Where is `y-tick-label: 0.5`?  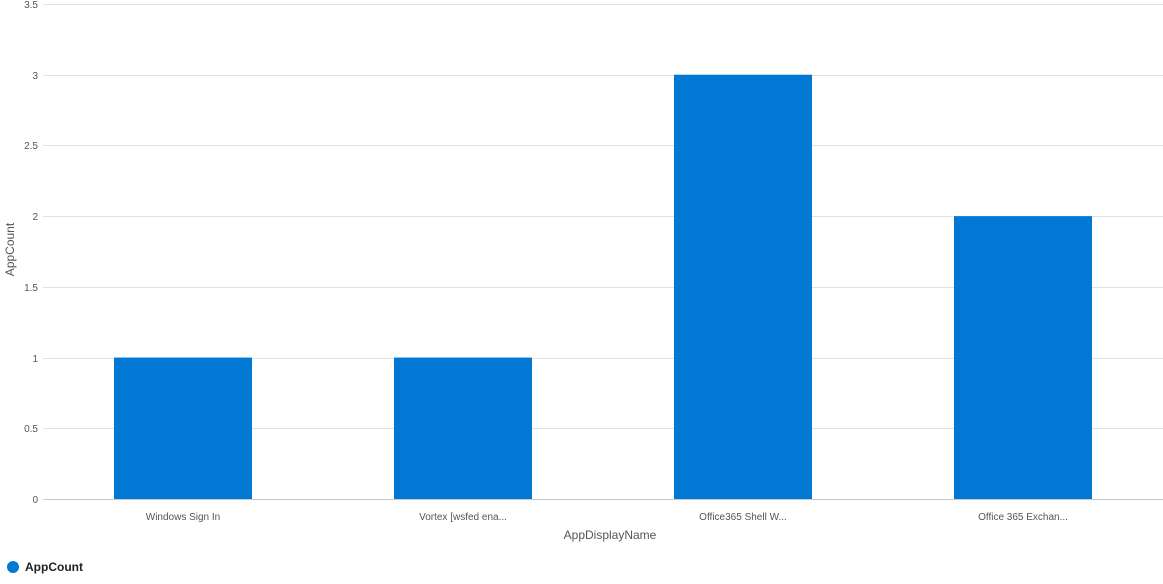
y-tick-label: 0.5 is located at coordinates (31, 429).